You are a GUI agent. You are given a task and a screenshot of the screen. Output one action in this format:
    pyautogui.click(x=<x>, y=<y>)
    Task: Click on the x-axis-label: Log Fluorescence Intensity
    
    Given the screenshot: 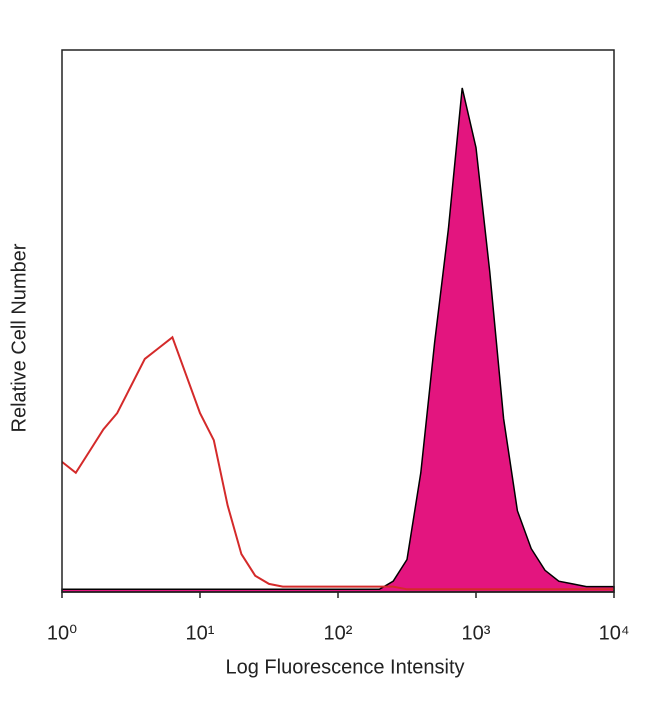 What is the action you would take?
    pyautogui.click(x=344, y=667)
    